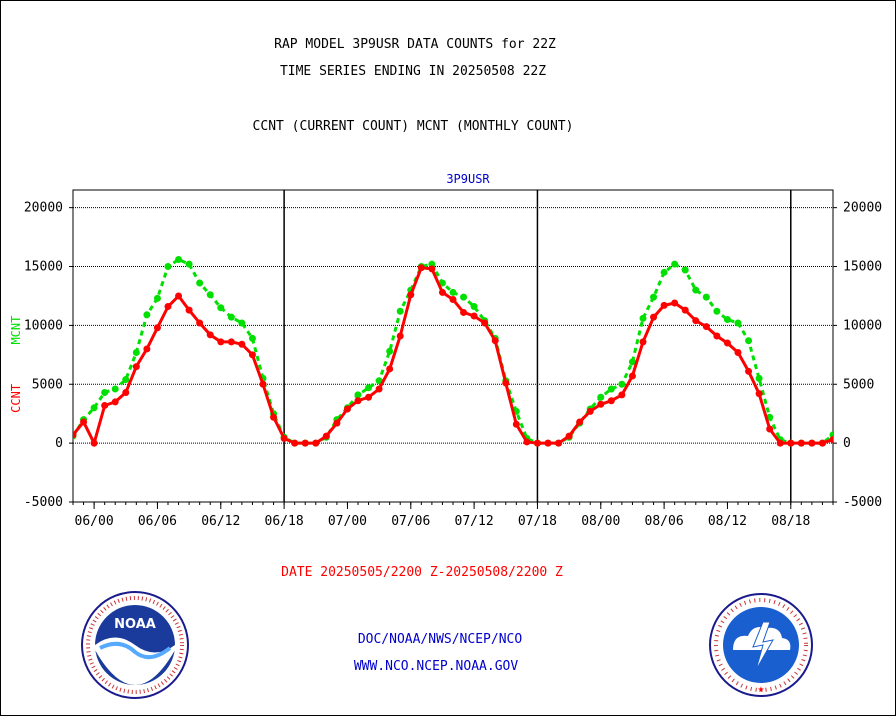 The image size is (896, 716). Describe the element at coordinates (43, 502) in the screenshot. I see `y-tick-label-left: -5000` at that location.